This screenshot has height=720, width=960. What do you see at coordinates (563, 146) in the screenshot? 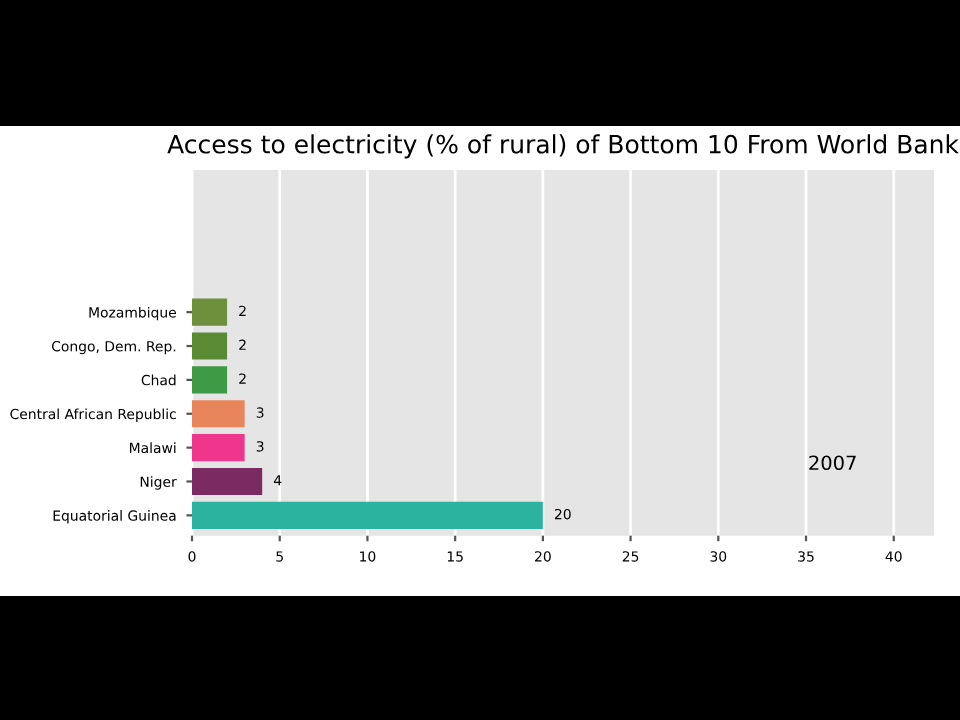
I see `chart-title: Access to electricity (% of rural) of Bottom 10 From World Bank` at bounding box center [563, 146].